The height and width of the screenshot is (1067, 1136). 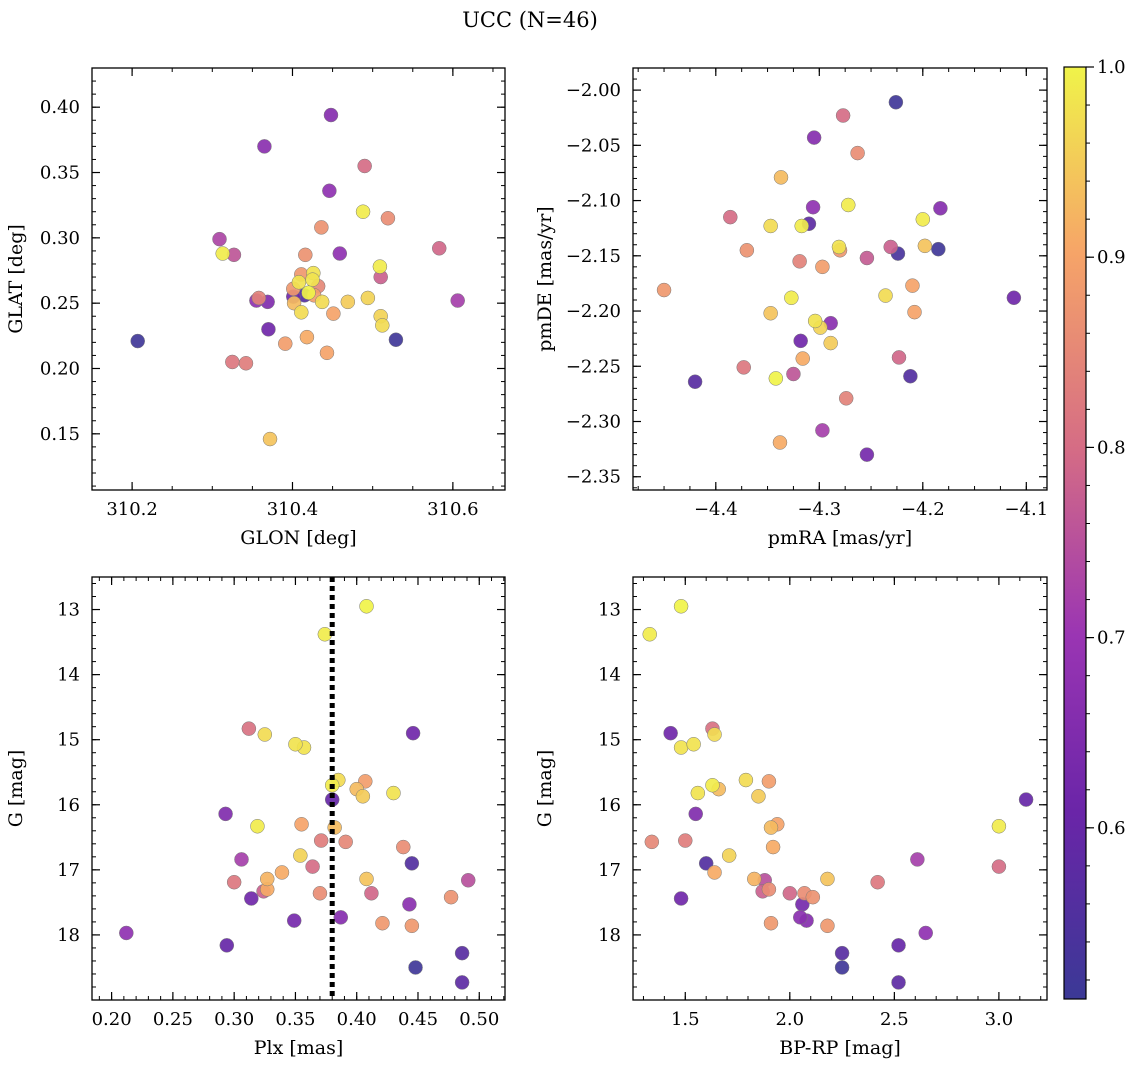 I want to click on x-tick-label: −4.4, so click(x=716, y=509).